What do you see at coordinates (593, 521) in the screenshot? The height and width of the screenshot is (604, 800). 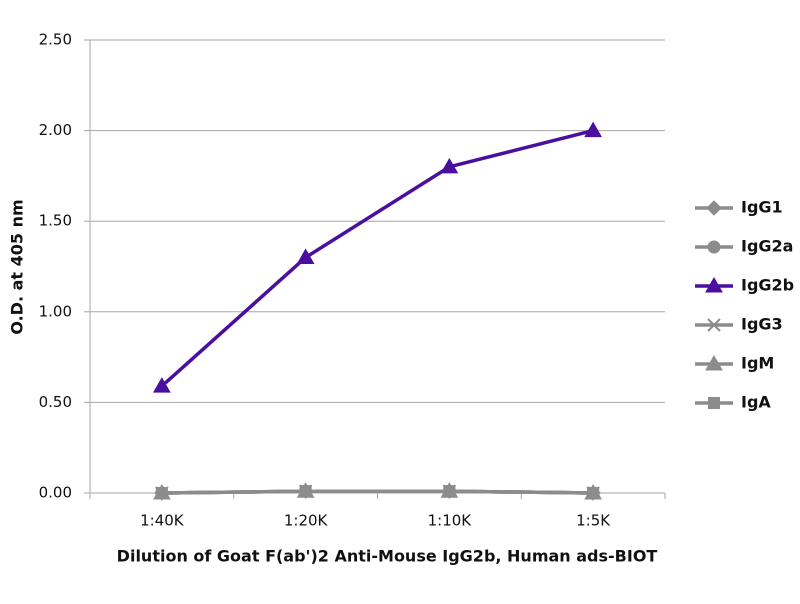 I see `x-tick-label: 1:5K` at bounding box center [593, 521].